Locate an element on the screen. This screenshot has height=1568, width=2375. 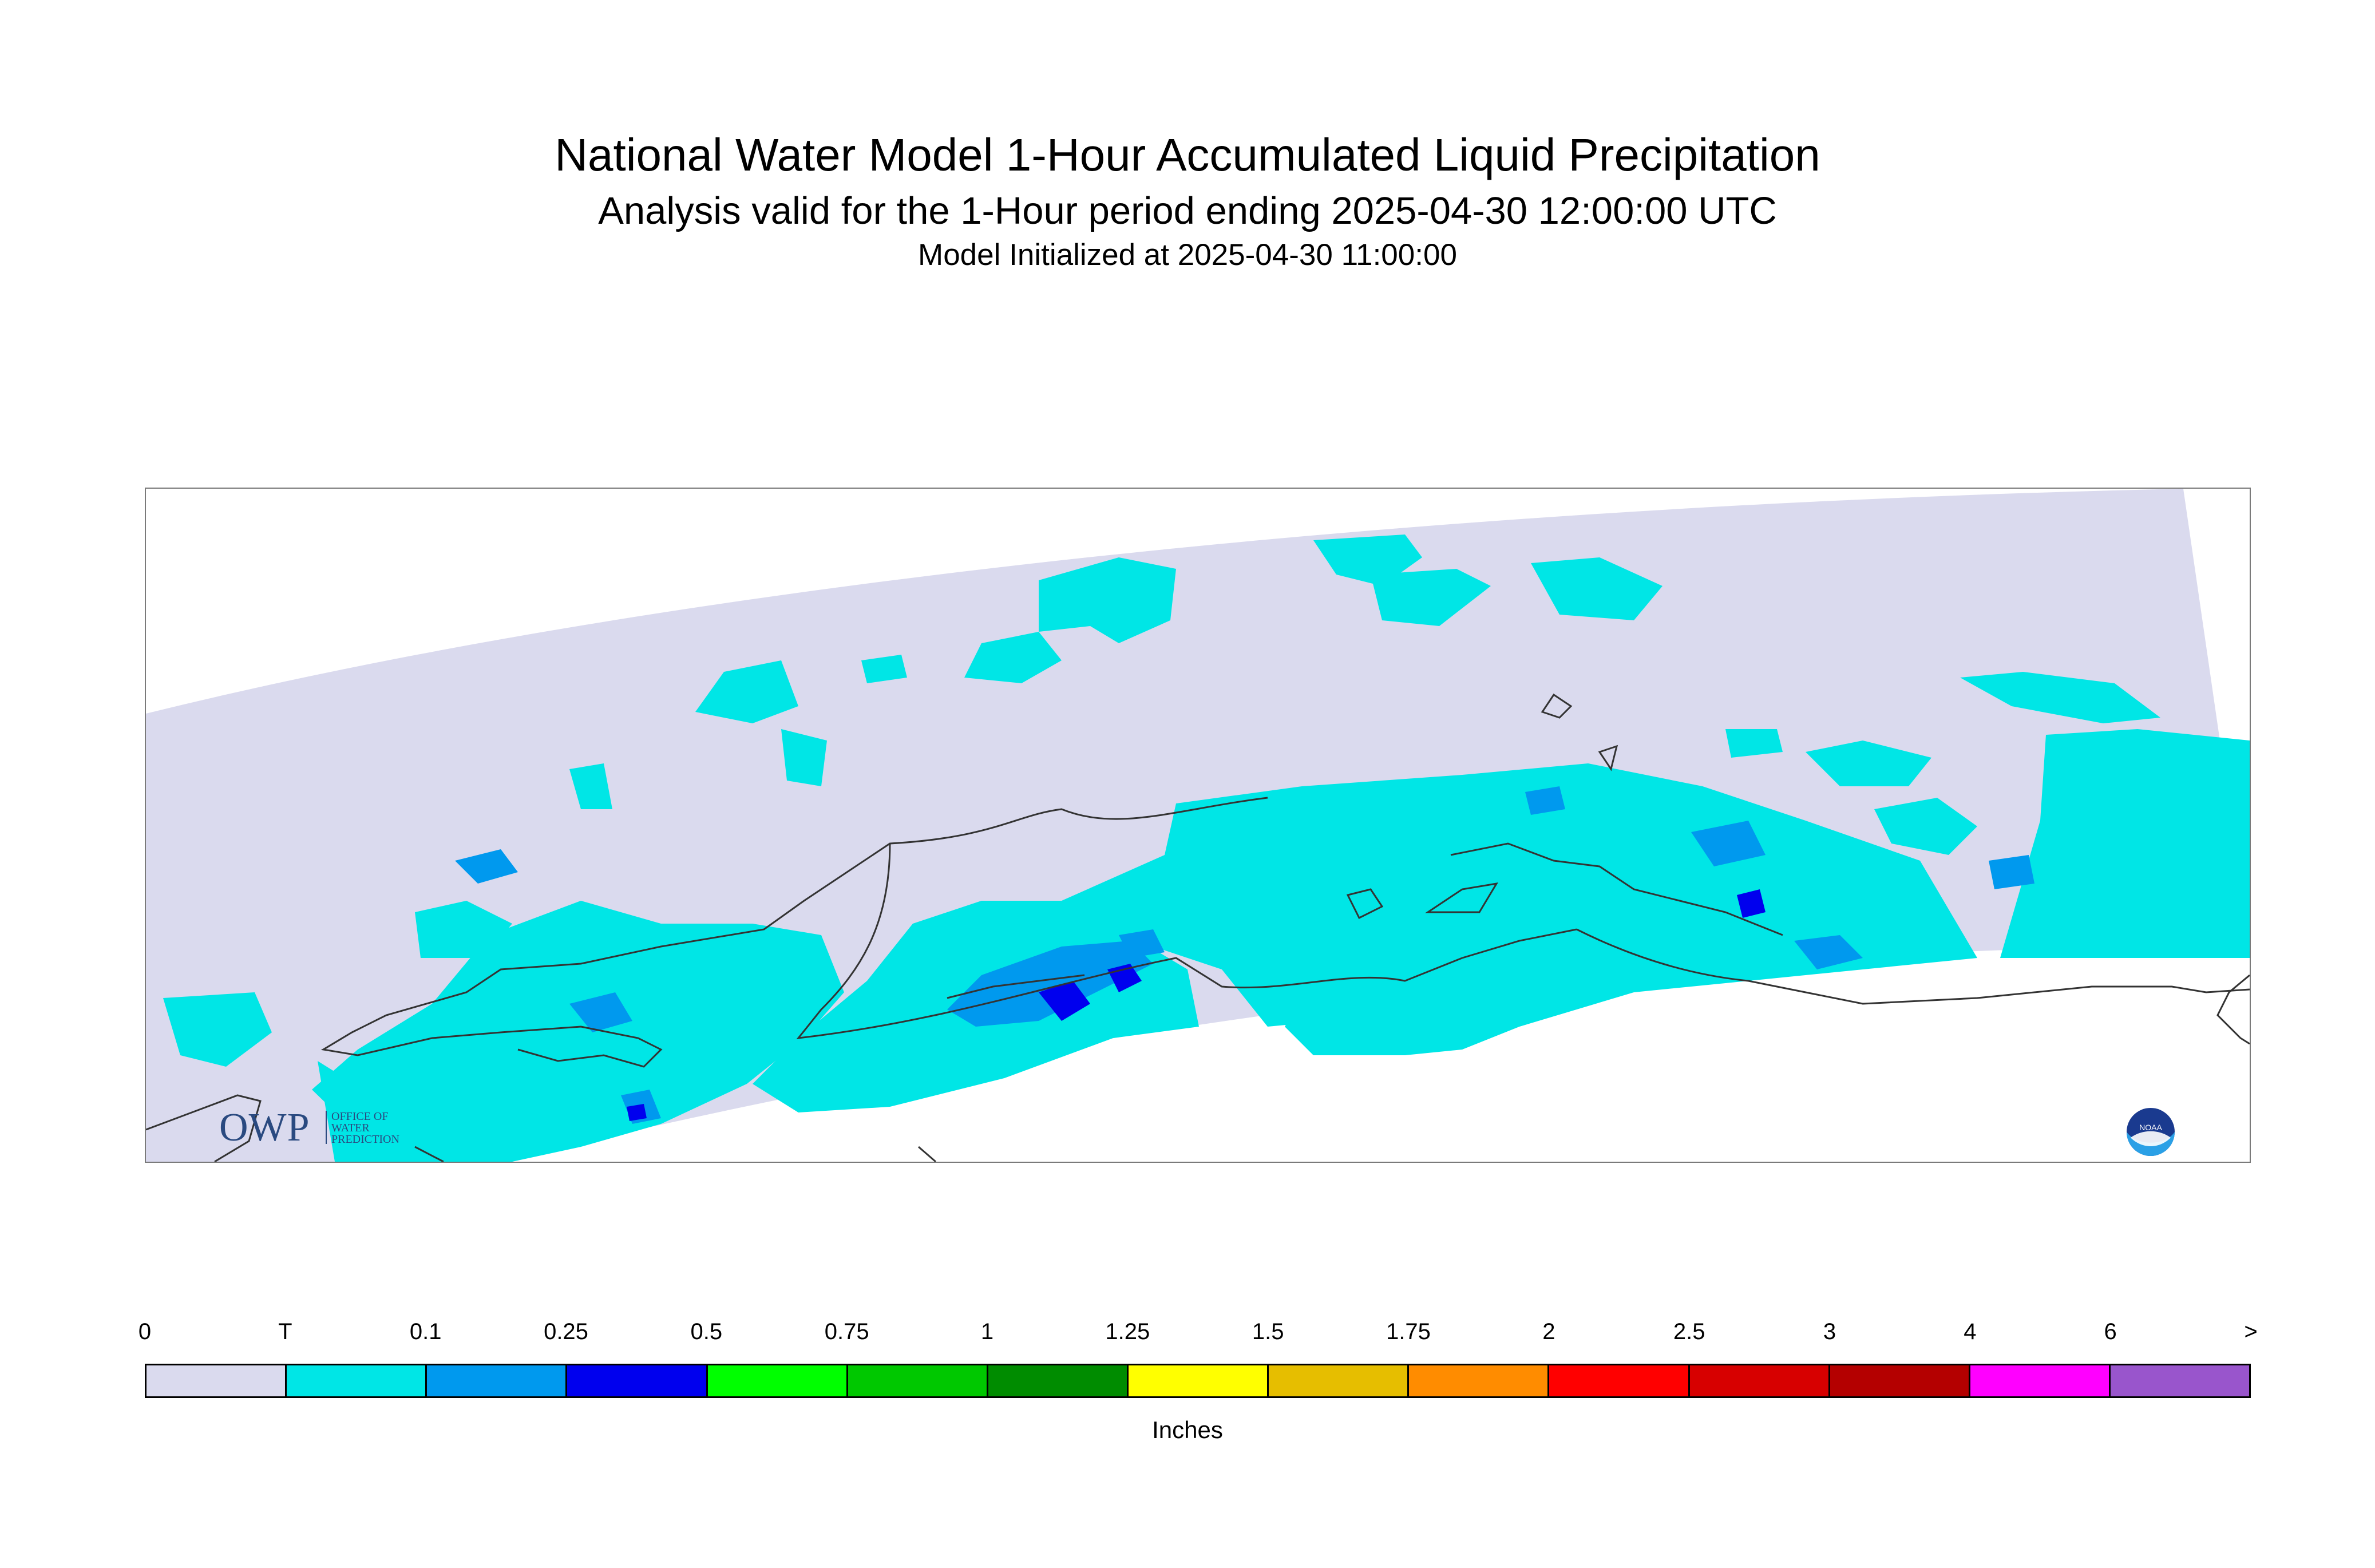
legend-tick-label: 6 is located at coordinates (2111, 1331).